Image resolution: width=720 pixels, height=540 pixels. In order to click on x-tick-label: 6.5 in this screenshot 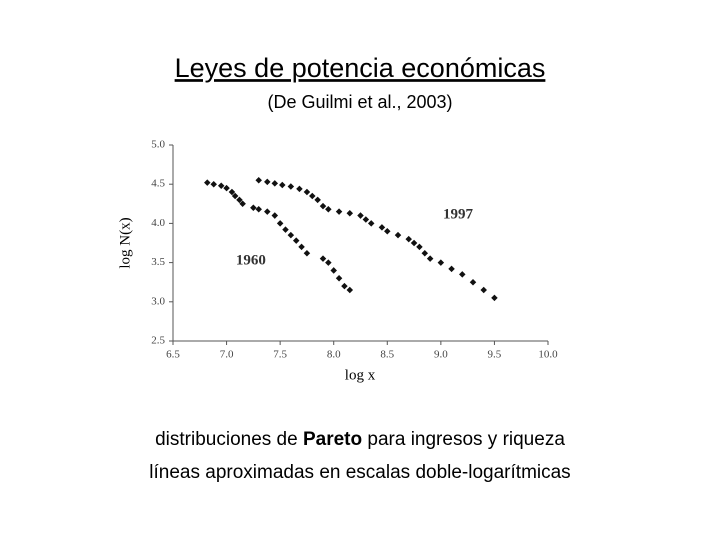, I will do `click(173, 355)`.